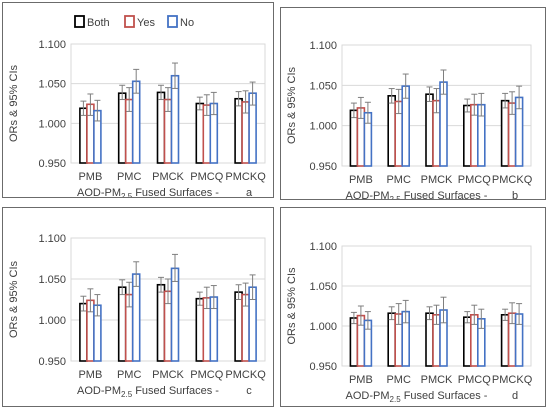 Image resolution: width=550 pixels, height=411 pixels. Describe the element at coordinates (146, 23) in the screenshot. I see `legend-label-yes: Yes` at that location.